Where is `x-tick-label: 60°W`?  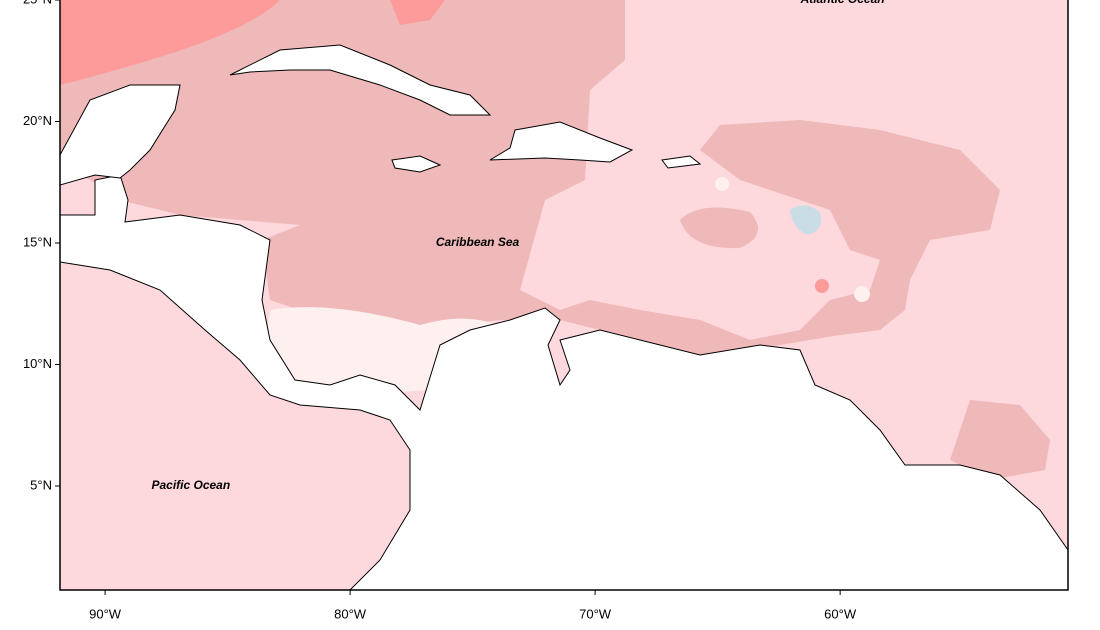
x-tick-label: 60°W is located at coordinates (840, 613).